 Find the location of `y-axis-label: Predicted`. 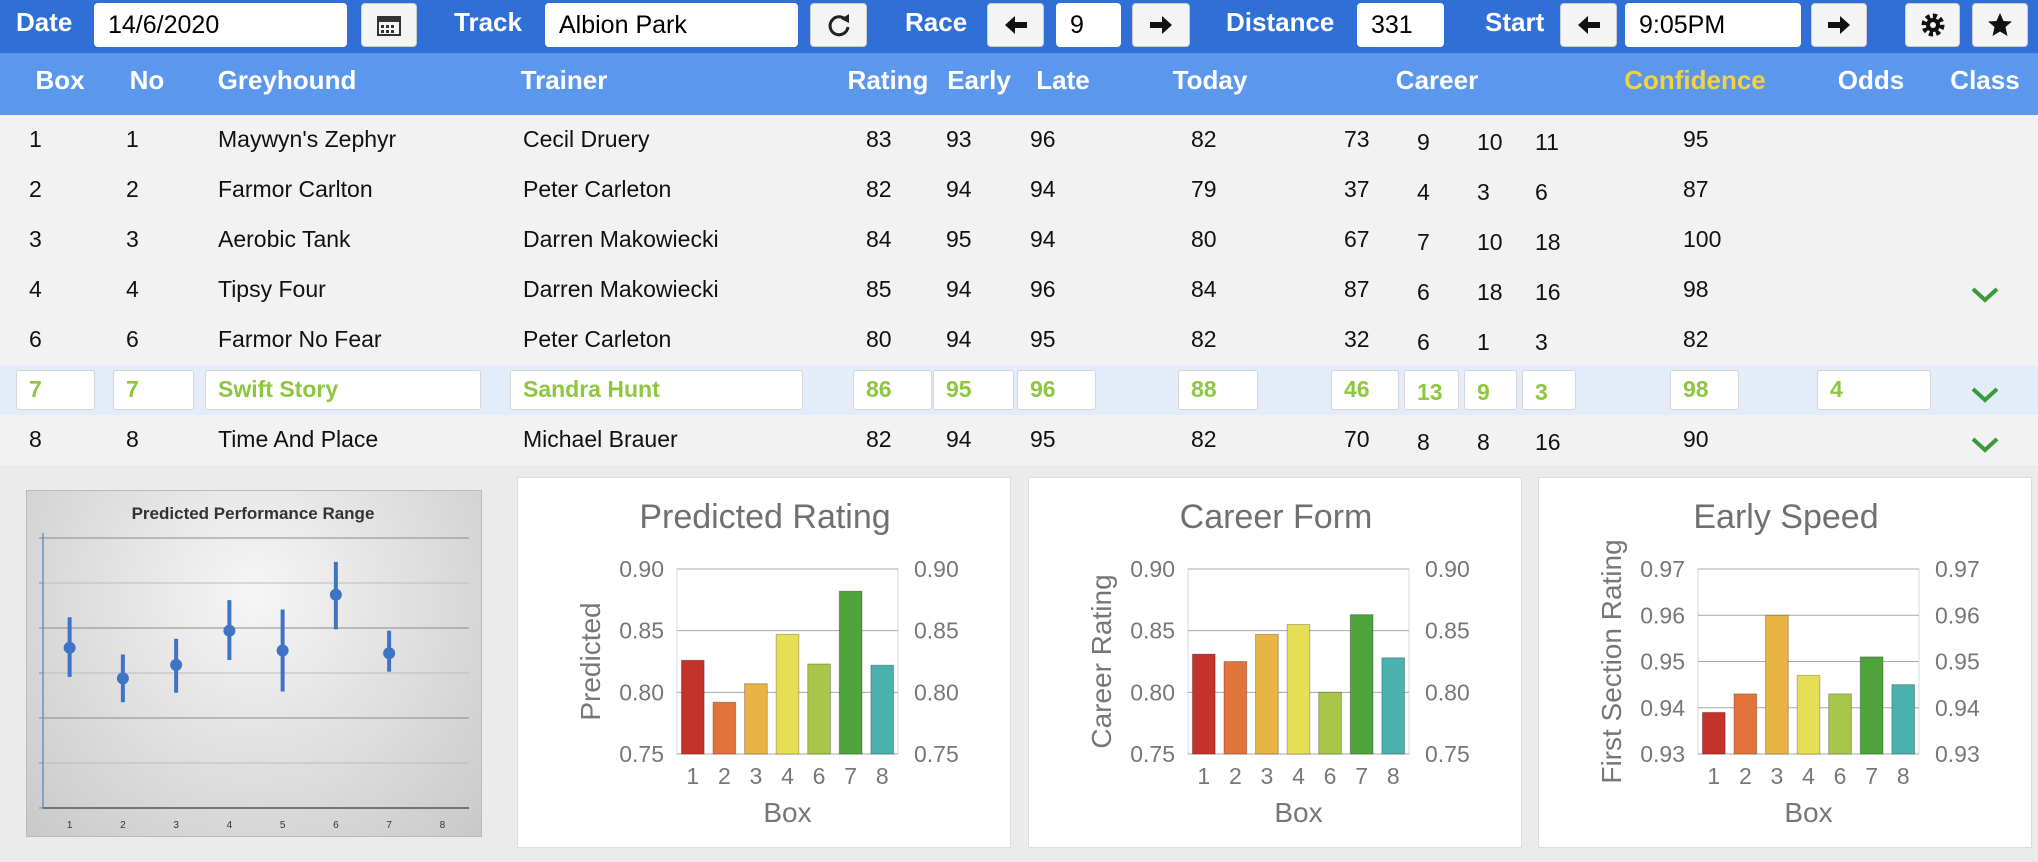

y-axis-label: Predicted is located at coordinates (590, 661).